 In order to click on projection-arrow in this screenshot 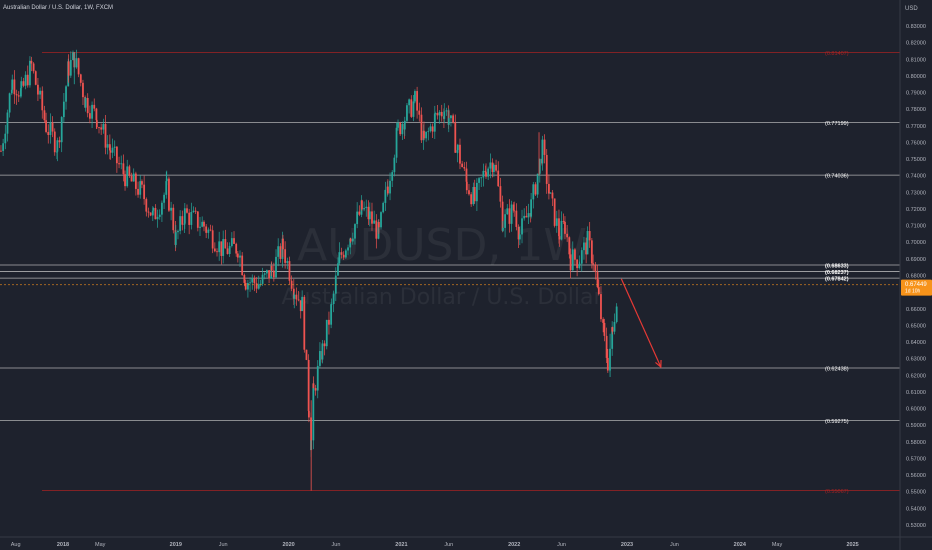, I will do `click(641, 323)`.